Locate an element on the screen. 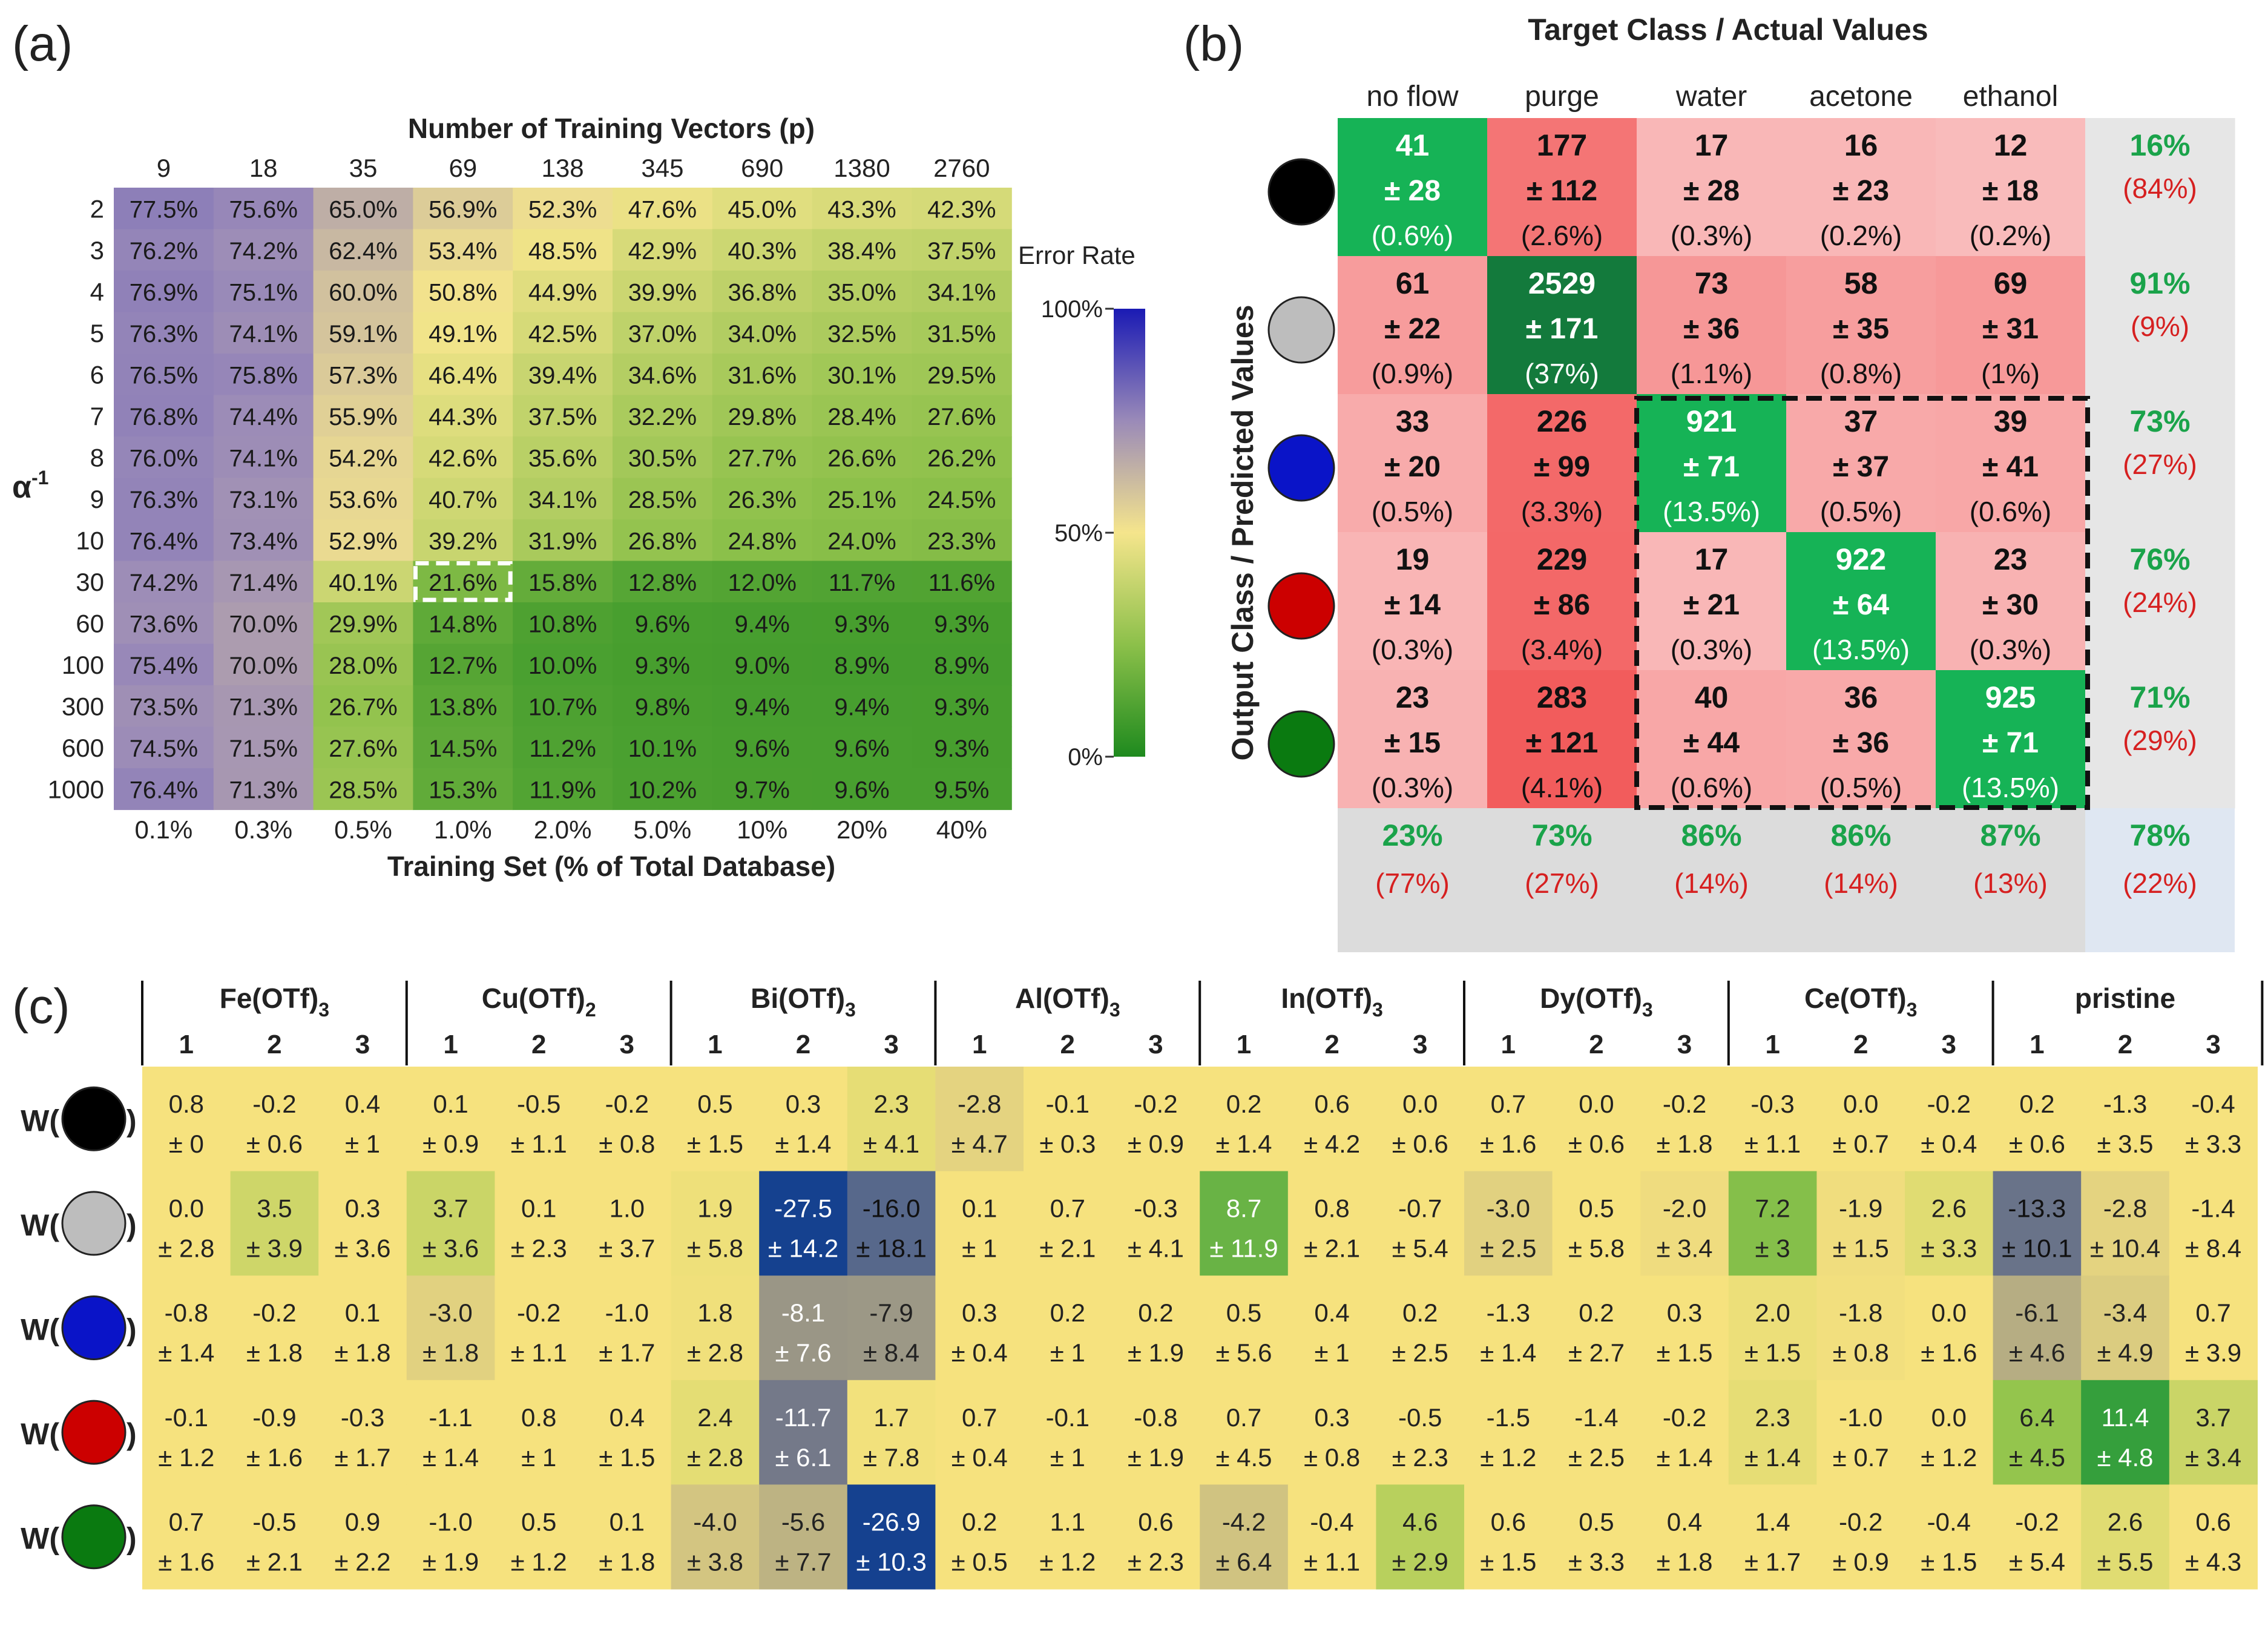 The height and width of the screenshot is (1629, 2268). panel-c-cell-value: -4.0 is located at coordinates (715, 1521).